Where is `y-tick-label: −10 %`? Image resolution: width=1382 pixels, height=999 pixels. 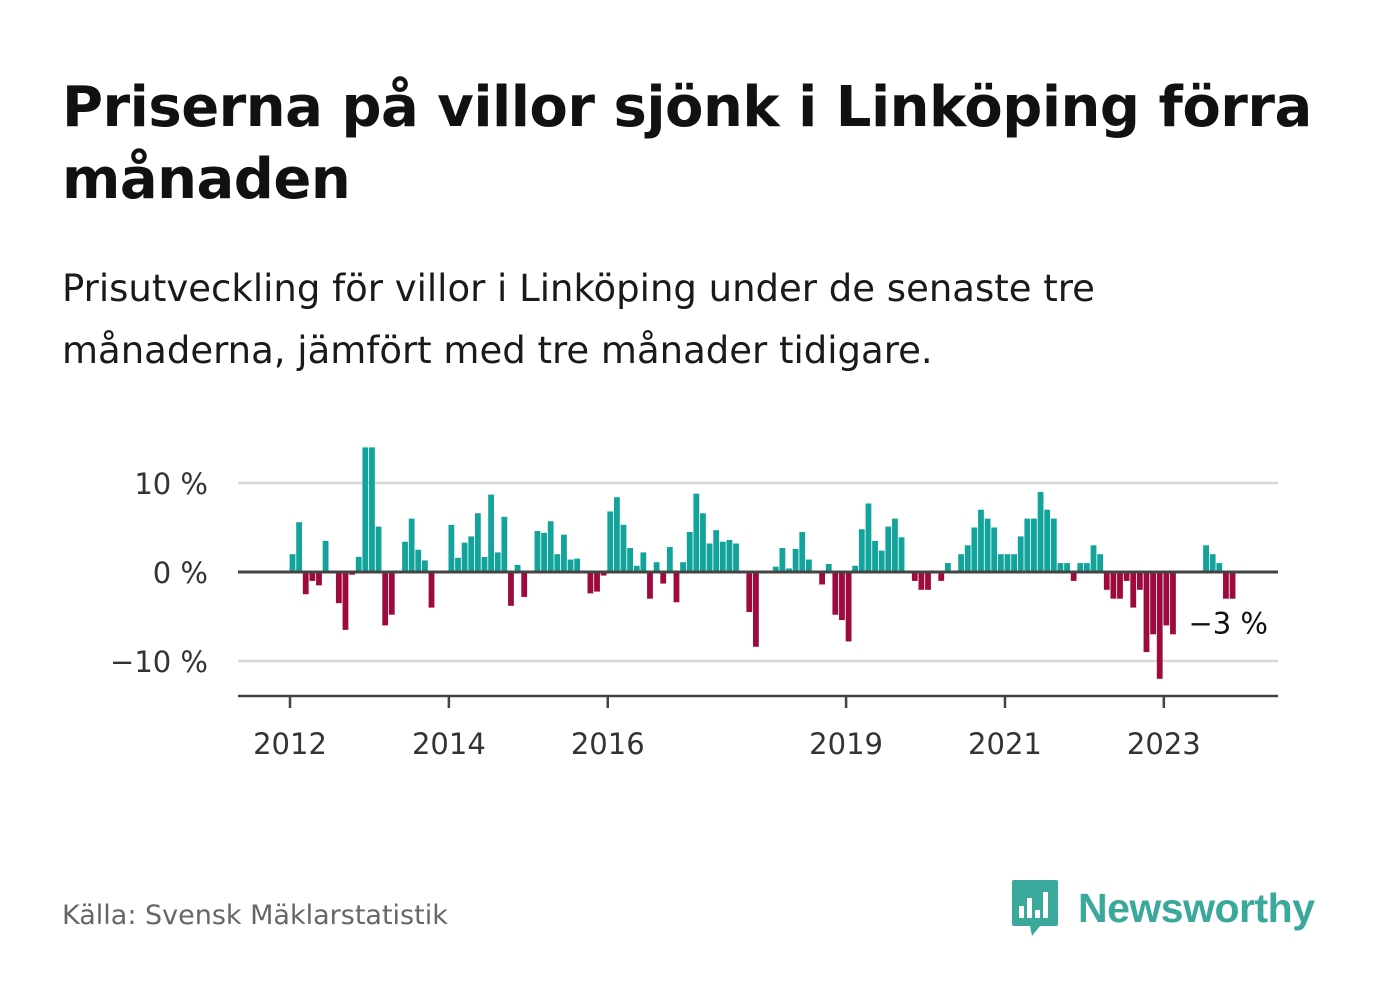
y-tick-label: −10 % is located at coordinates (159, 662).